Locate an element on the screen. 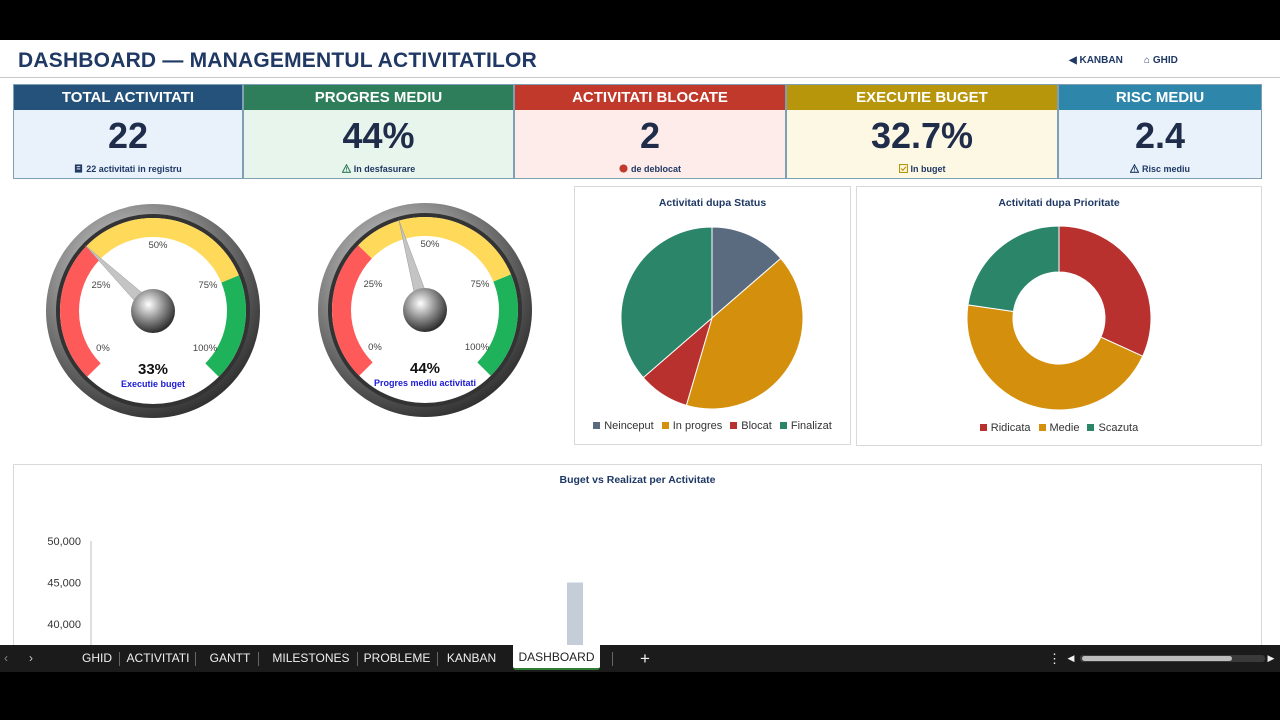  kpi-card-risc-mediu: RISC MEDIU 2.4 Risc mediu is located at coordinates (1160, 131).